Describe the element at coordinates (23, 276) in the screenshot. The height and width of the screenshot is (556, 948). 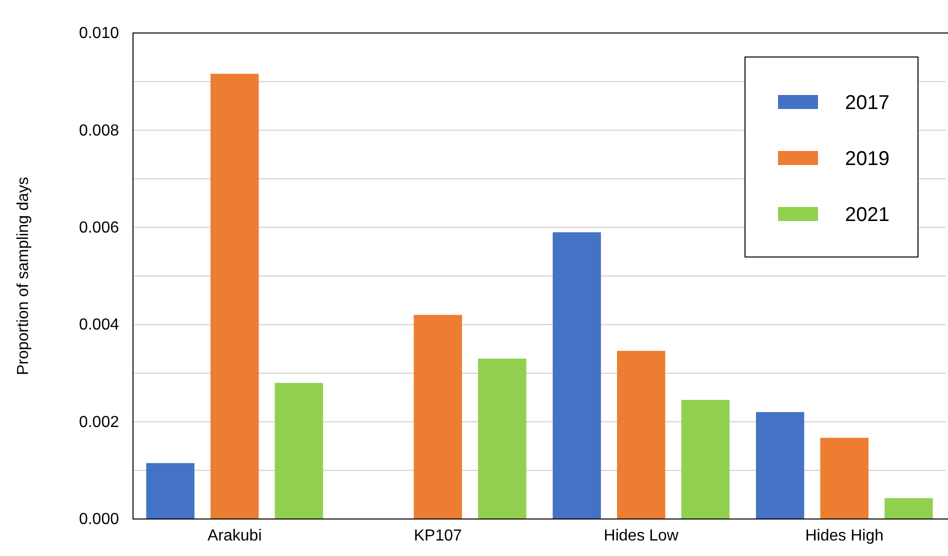
I see `y-axis-title: Proportion of sampling days` at that location.